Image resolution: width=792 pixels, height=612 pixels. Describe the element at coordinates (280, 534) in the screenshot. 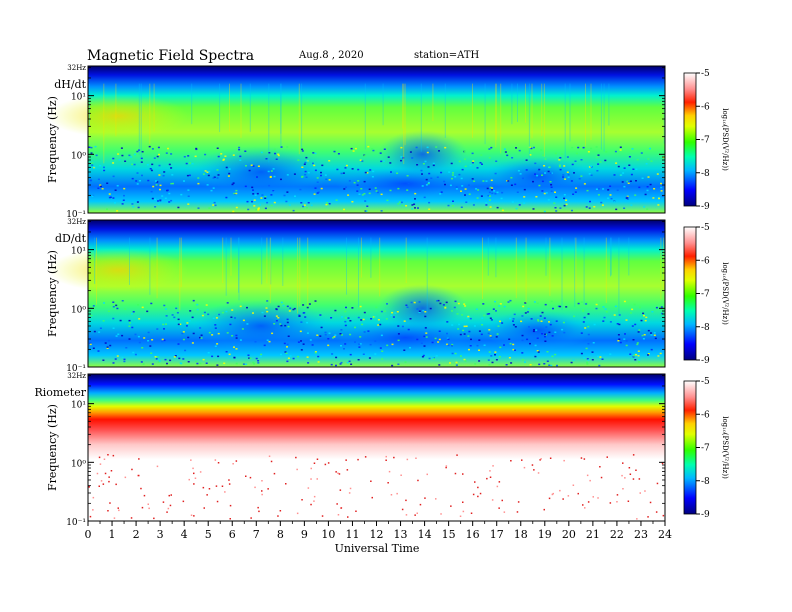

I see `x-tick-label: 8` at that location.